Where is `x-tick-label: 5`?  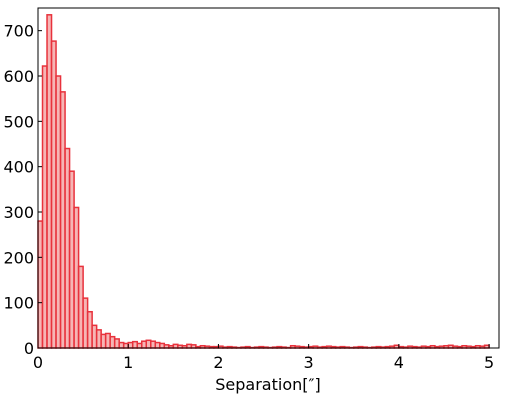 x-tick-label: 5 is located at coordinates (489, 362).